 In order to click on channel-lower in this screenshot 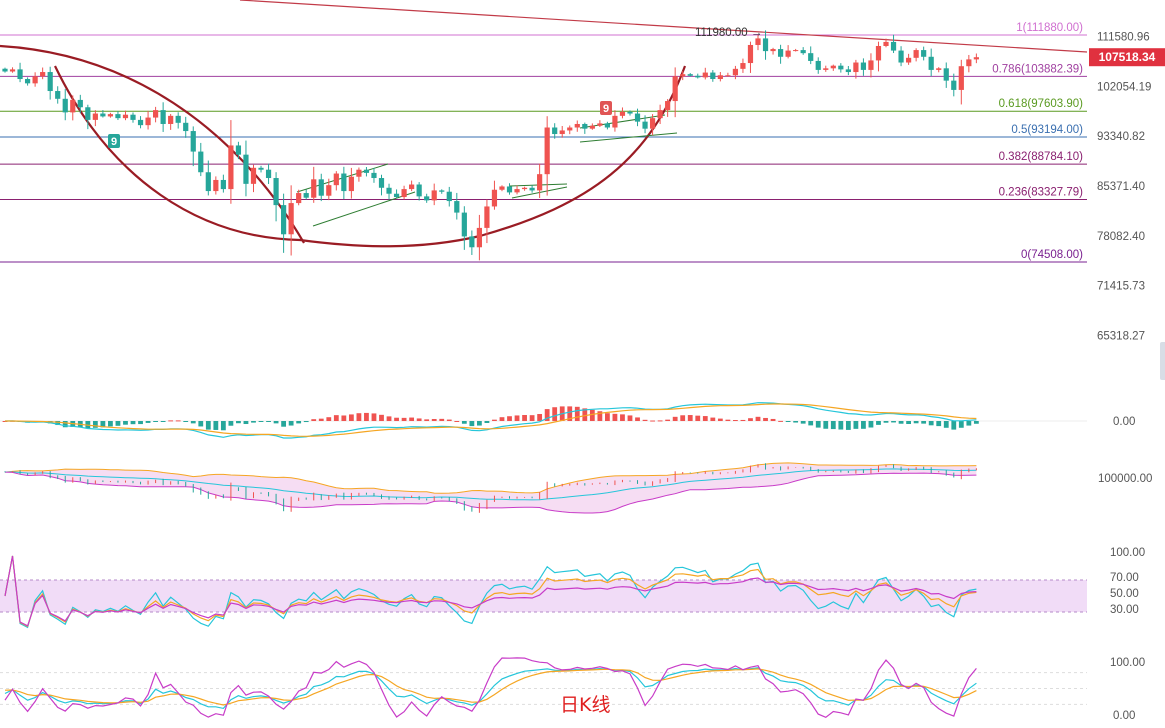, I will do `click(364, 209)`.